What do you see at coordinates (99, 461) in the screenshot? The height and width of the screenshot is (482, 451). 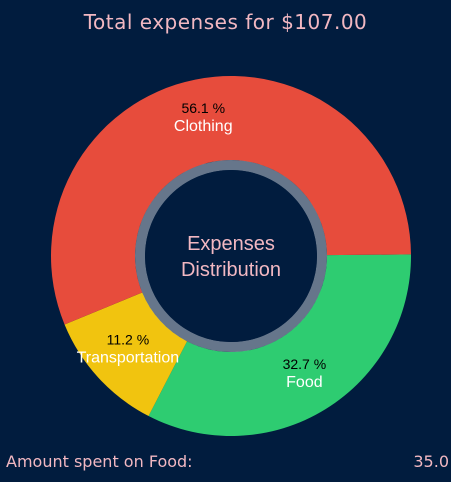 I see `selected-slice-label: Amount spent on Food:` at bounding box center [99, 461].